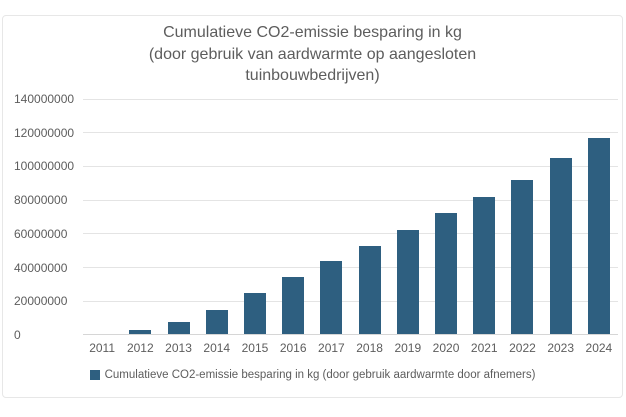 This screenshot has height=417, width=626. What do you see at coordinates (446, 348) in the screenshot?
I see `x-tick-label-2020: 2020` at bounding box center [446, 348].